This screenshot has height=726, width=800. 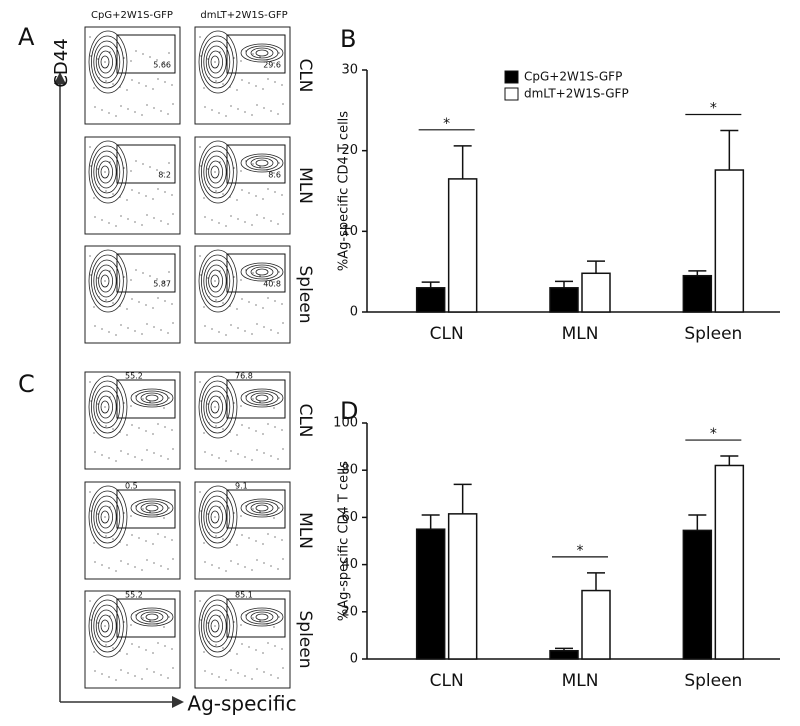 I want to click on error-bar, so click(x=697, y=522).